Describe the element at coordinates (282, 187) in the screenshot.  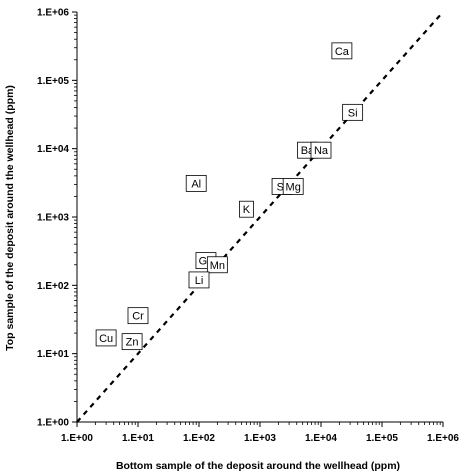
I see `data-point-label: Sr` at that location.